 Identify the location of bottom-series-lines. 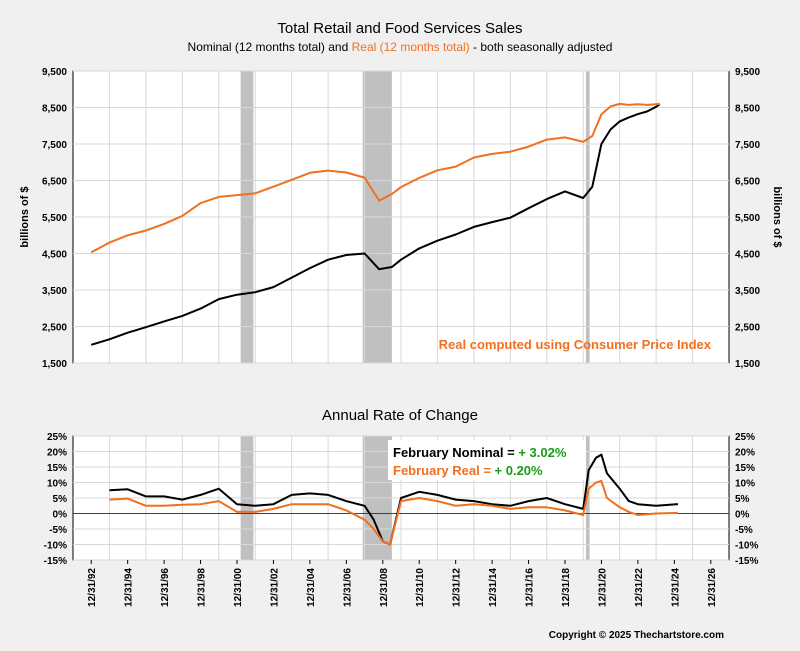
(394, 499).